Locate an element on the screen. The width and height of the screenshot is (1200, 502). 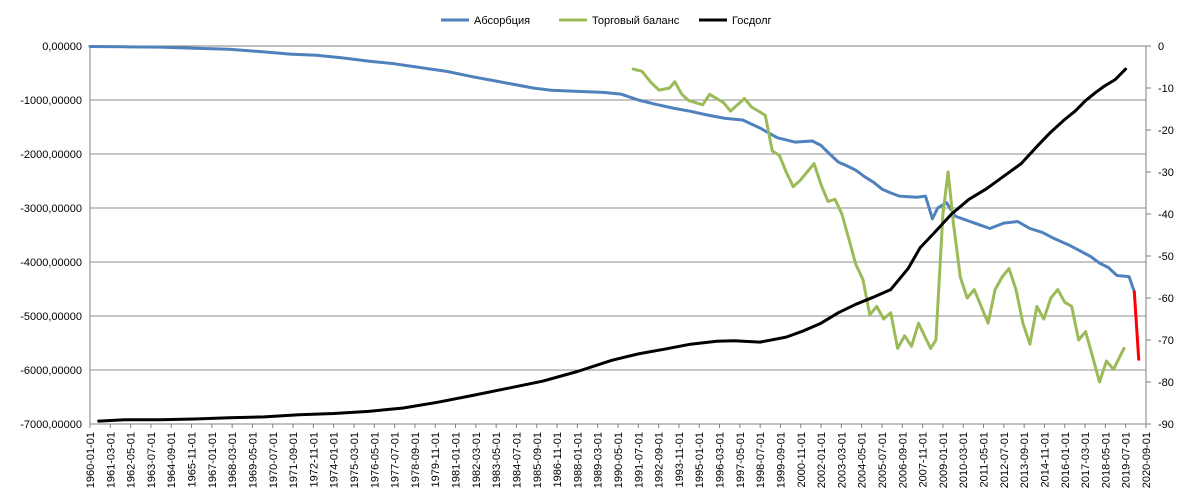
left-tick-label: -7000,00000 is located at coordinates (51, 425).